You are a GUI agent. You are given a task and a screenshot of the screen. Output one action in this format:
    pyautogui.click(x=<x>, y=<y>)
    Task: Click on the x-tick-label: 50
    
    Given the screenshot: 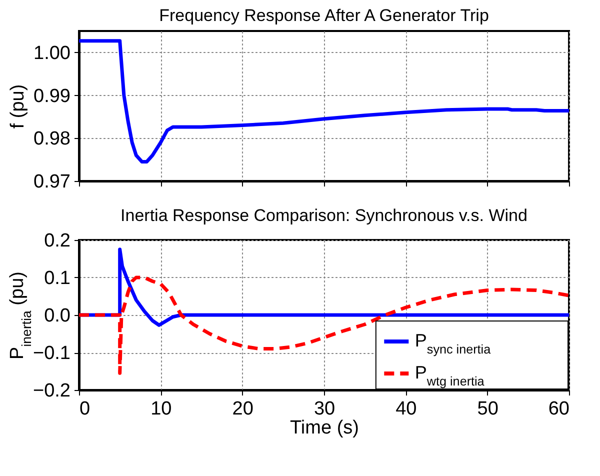 What is the action you would take?
    pyautogui.click(x=487, y=409)
    